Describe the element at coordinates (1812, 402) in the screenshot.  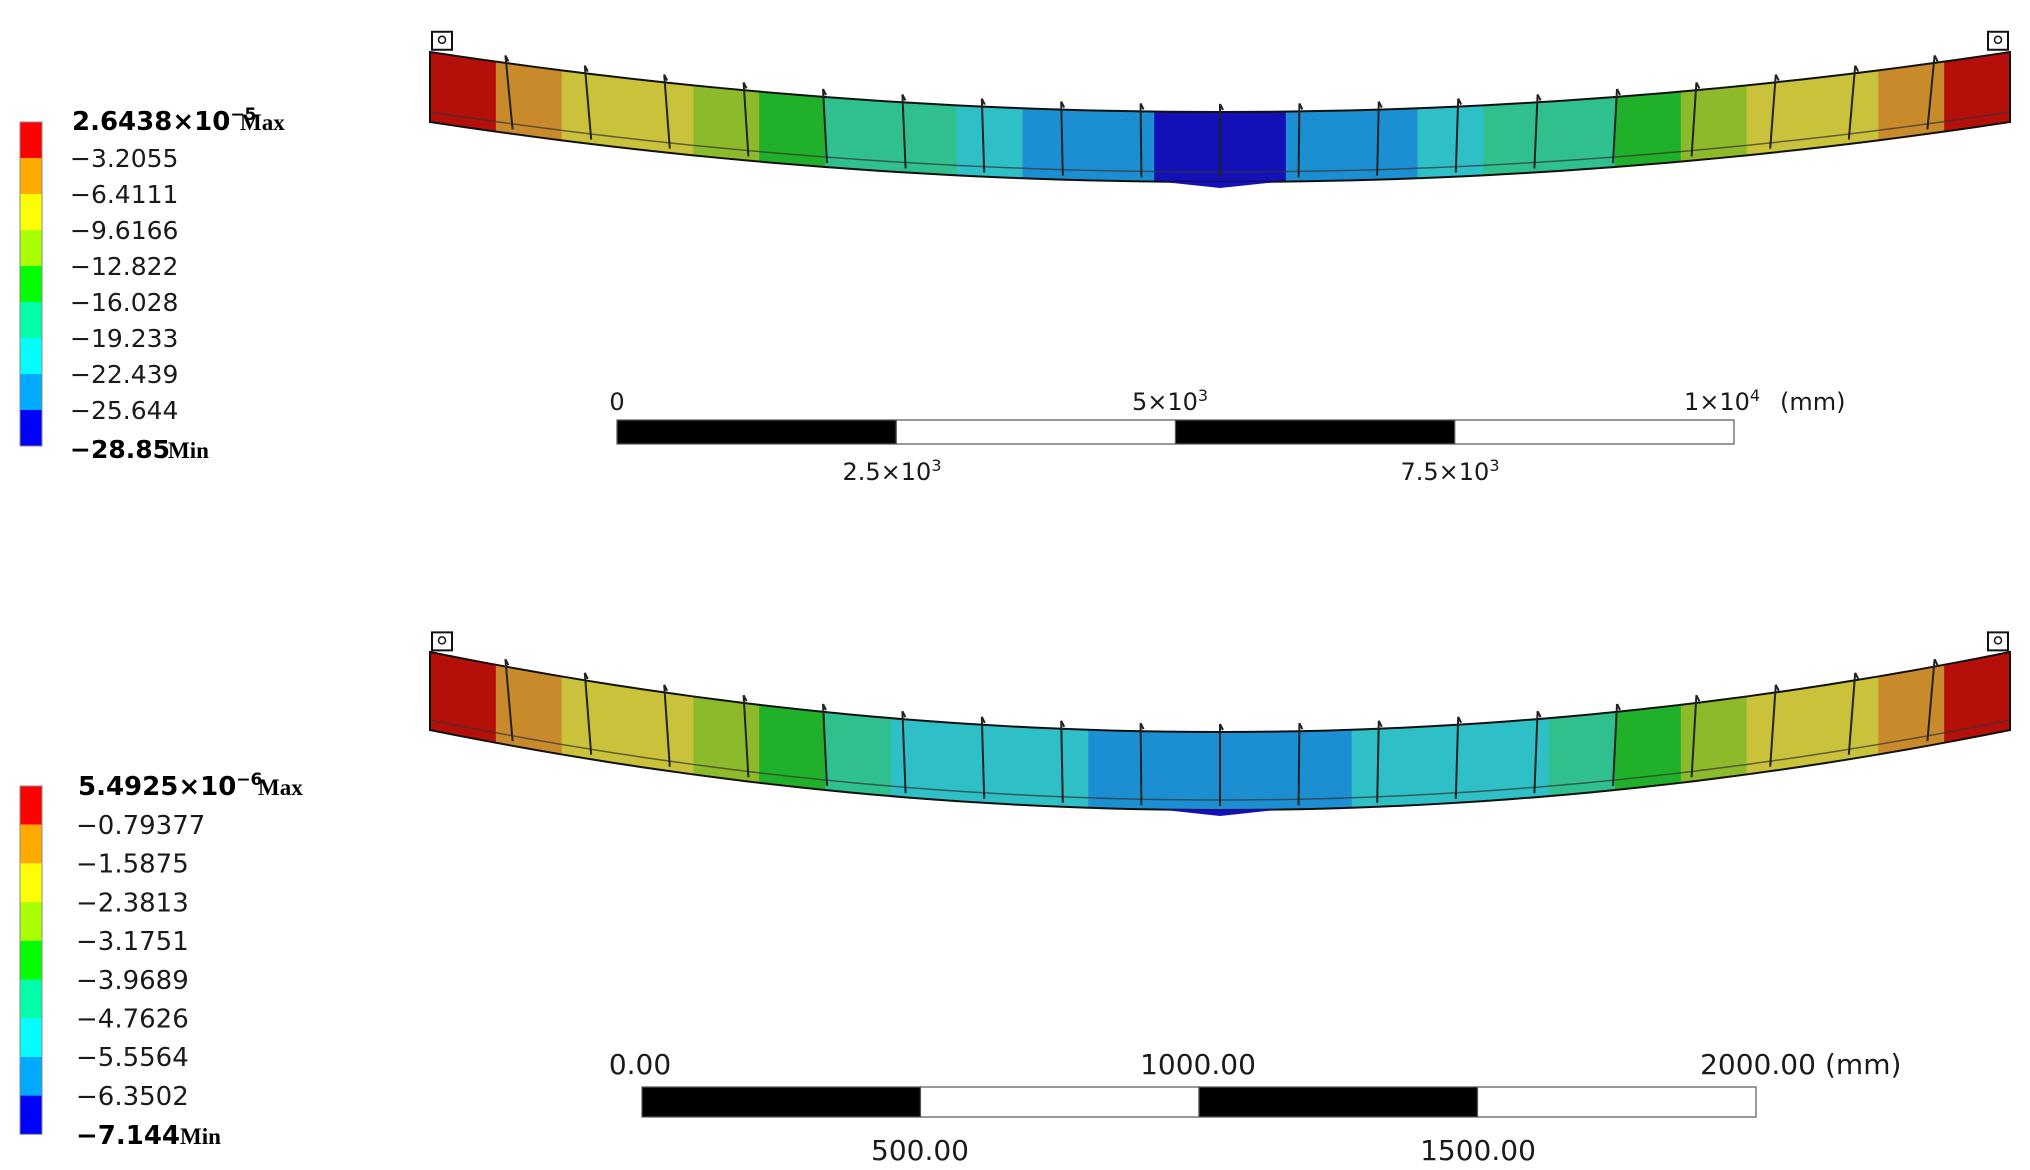
I see `scale-unit: (mm)` at that location.